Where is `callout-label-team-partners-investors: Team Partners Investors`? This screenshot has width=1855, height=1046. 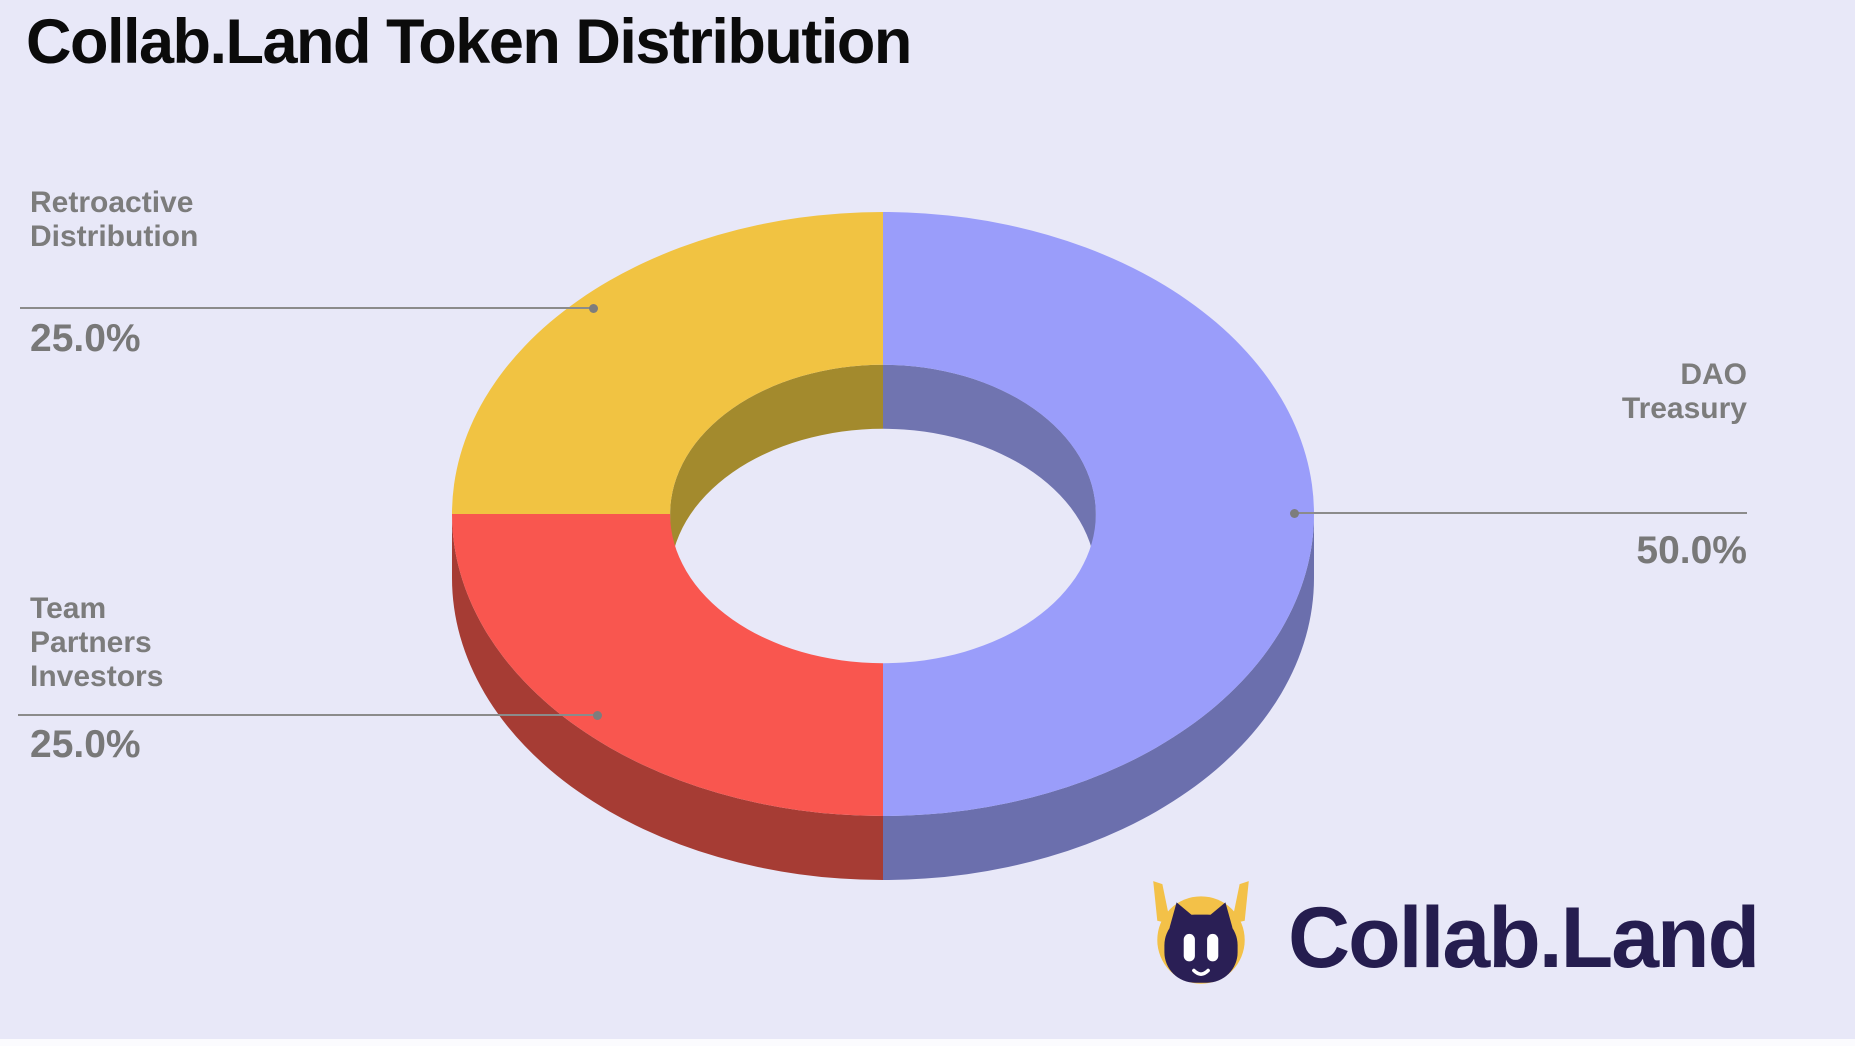
callout-label-team-partners-investors: Team Partners Investors is located at coordinates (96, 643).